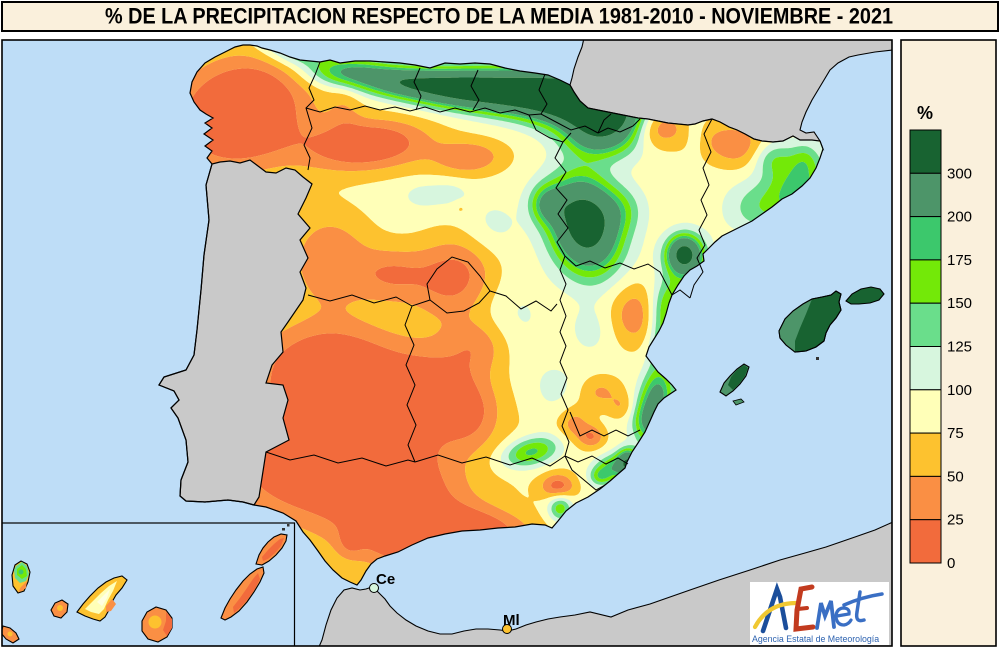 Image resolution: width=1000 pixels, height=649 pixels. What do you see at coordinates (959, 173) in the screenshot?
I see `svg-text: 300` at bounding box center [959, 173].